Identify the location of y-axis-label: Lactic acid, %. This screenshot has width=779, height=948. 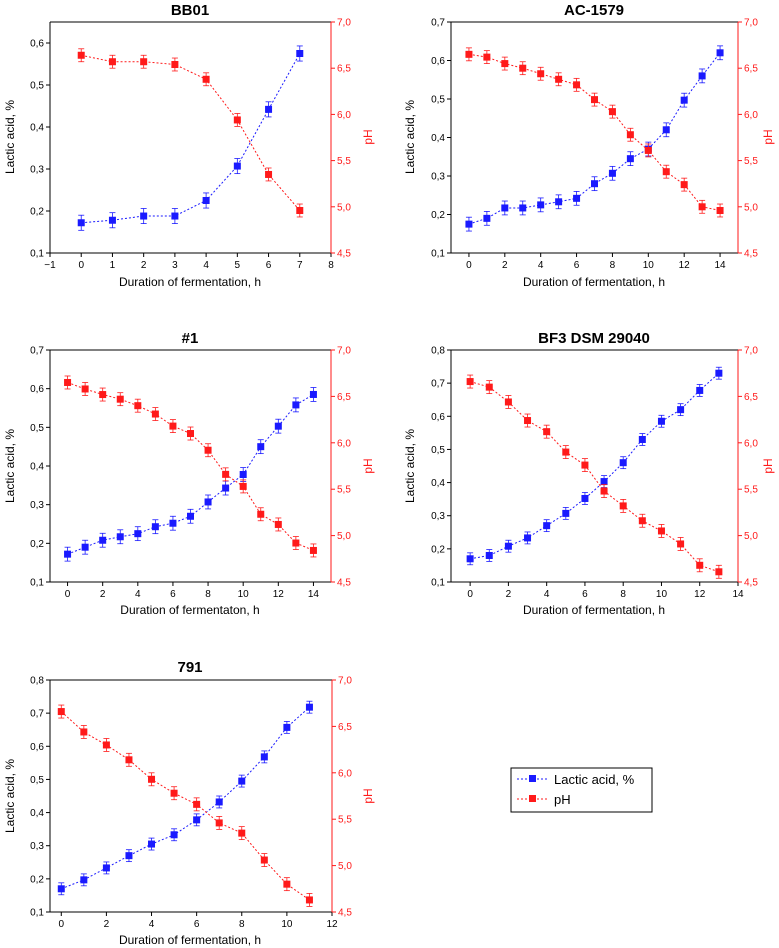
(410, 137).